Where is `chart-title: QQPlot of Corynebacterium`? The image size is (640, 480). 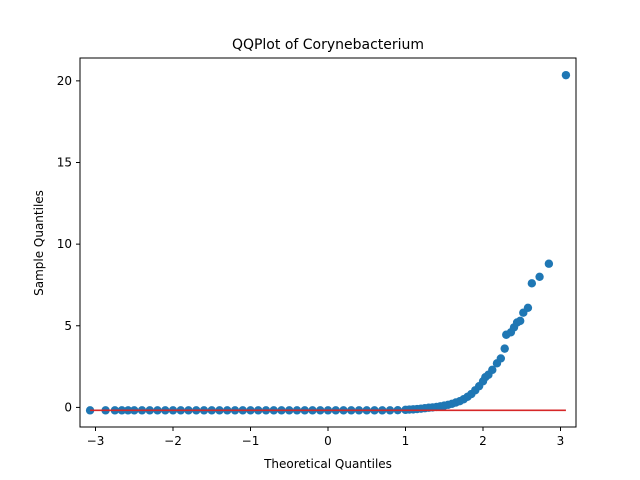 chart-title: QQPlot of Corynebacterium is located at coordinates (328, 45).